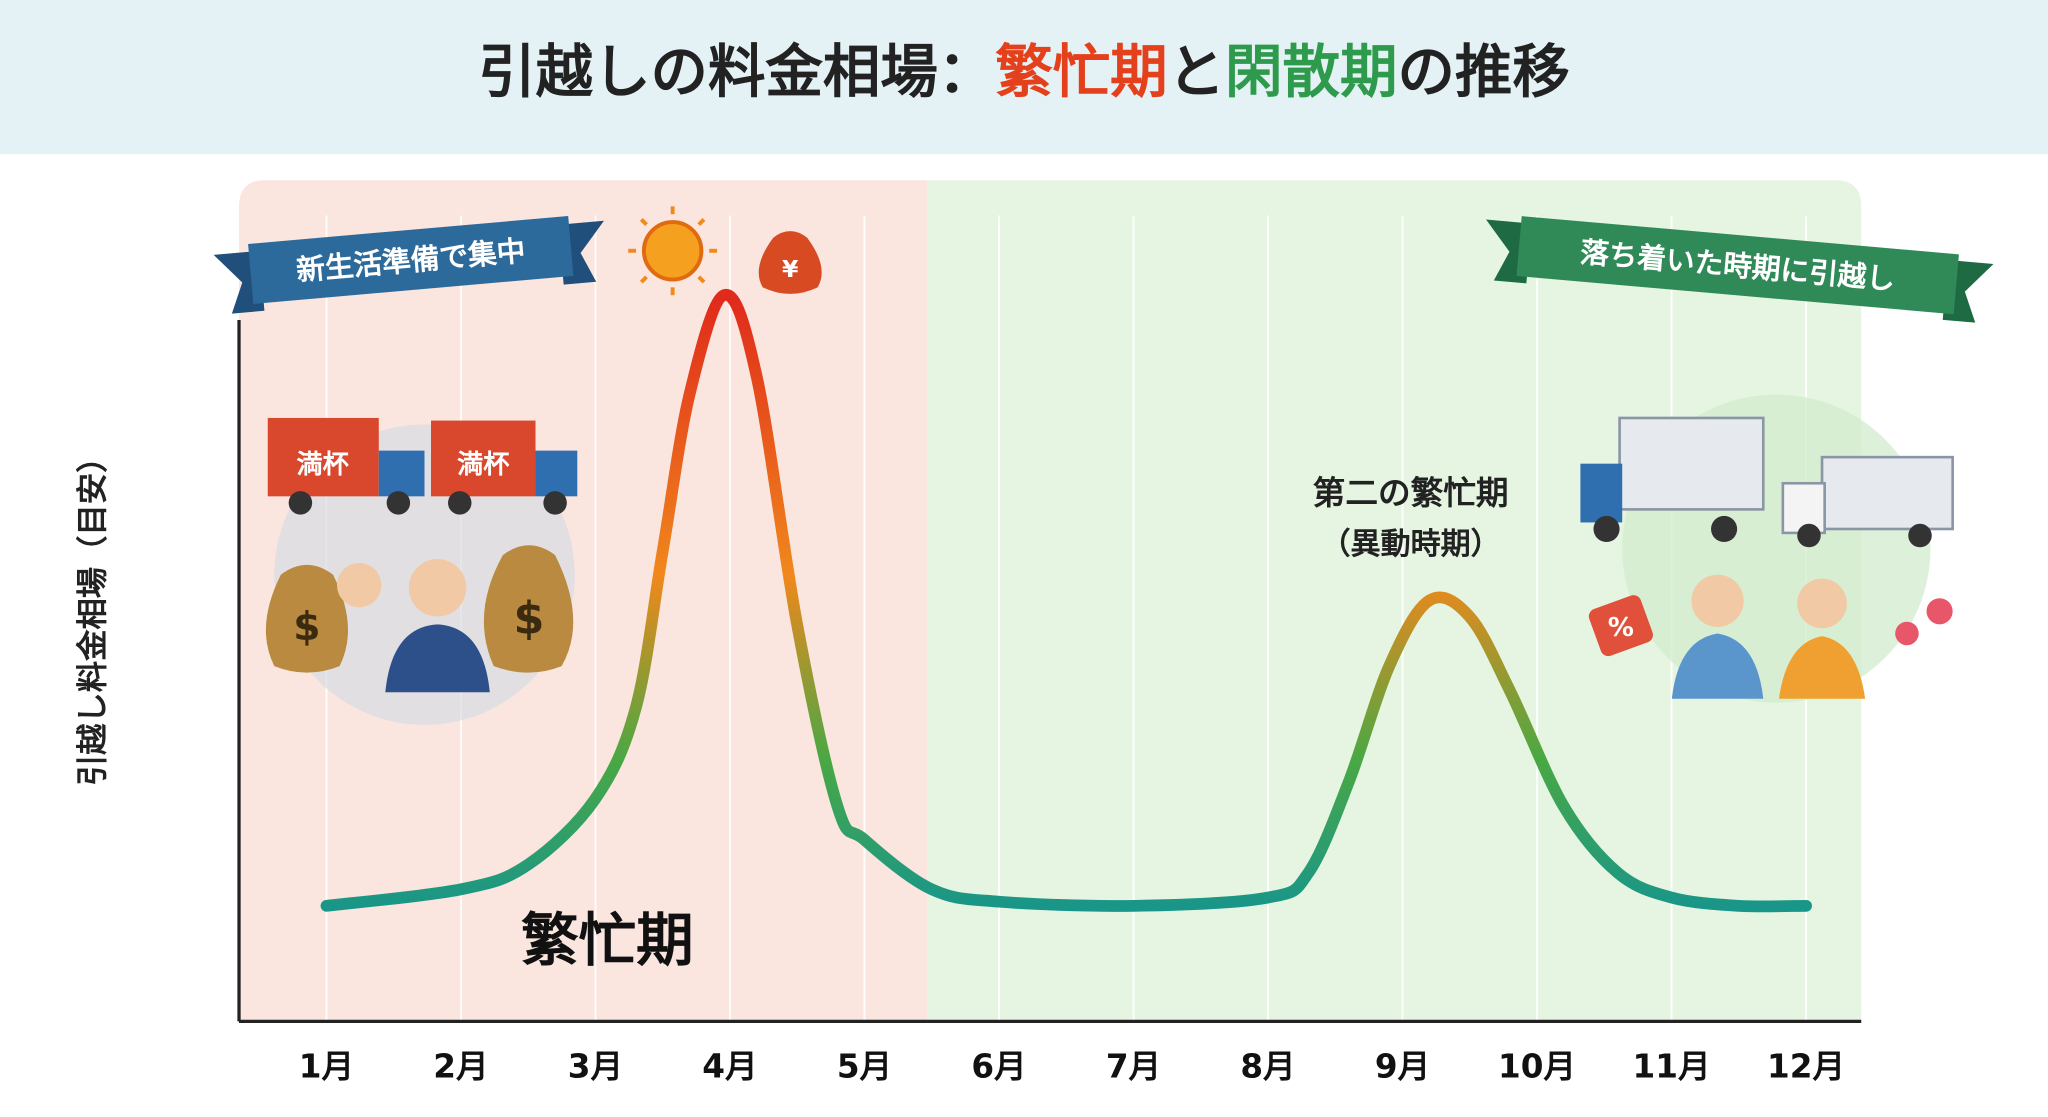  Describe the element at coordinates (729, 1067) in the screenshot. I see `x-tick-label: 4月` at that location.